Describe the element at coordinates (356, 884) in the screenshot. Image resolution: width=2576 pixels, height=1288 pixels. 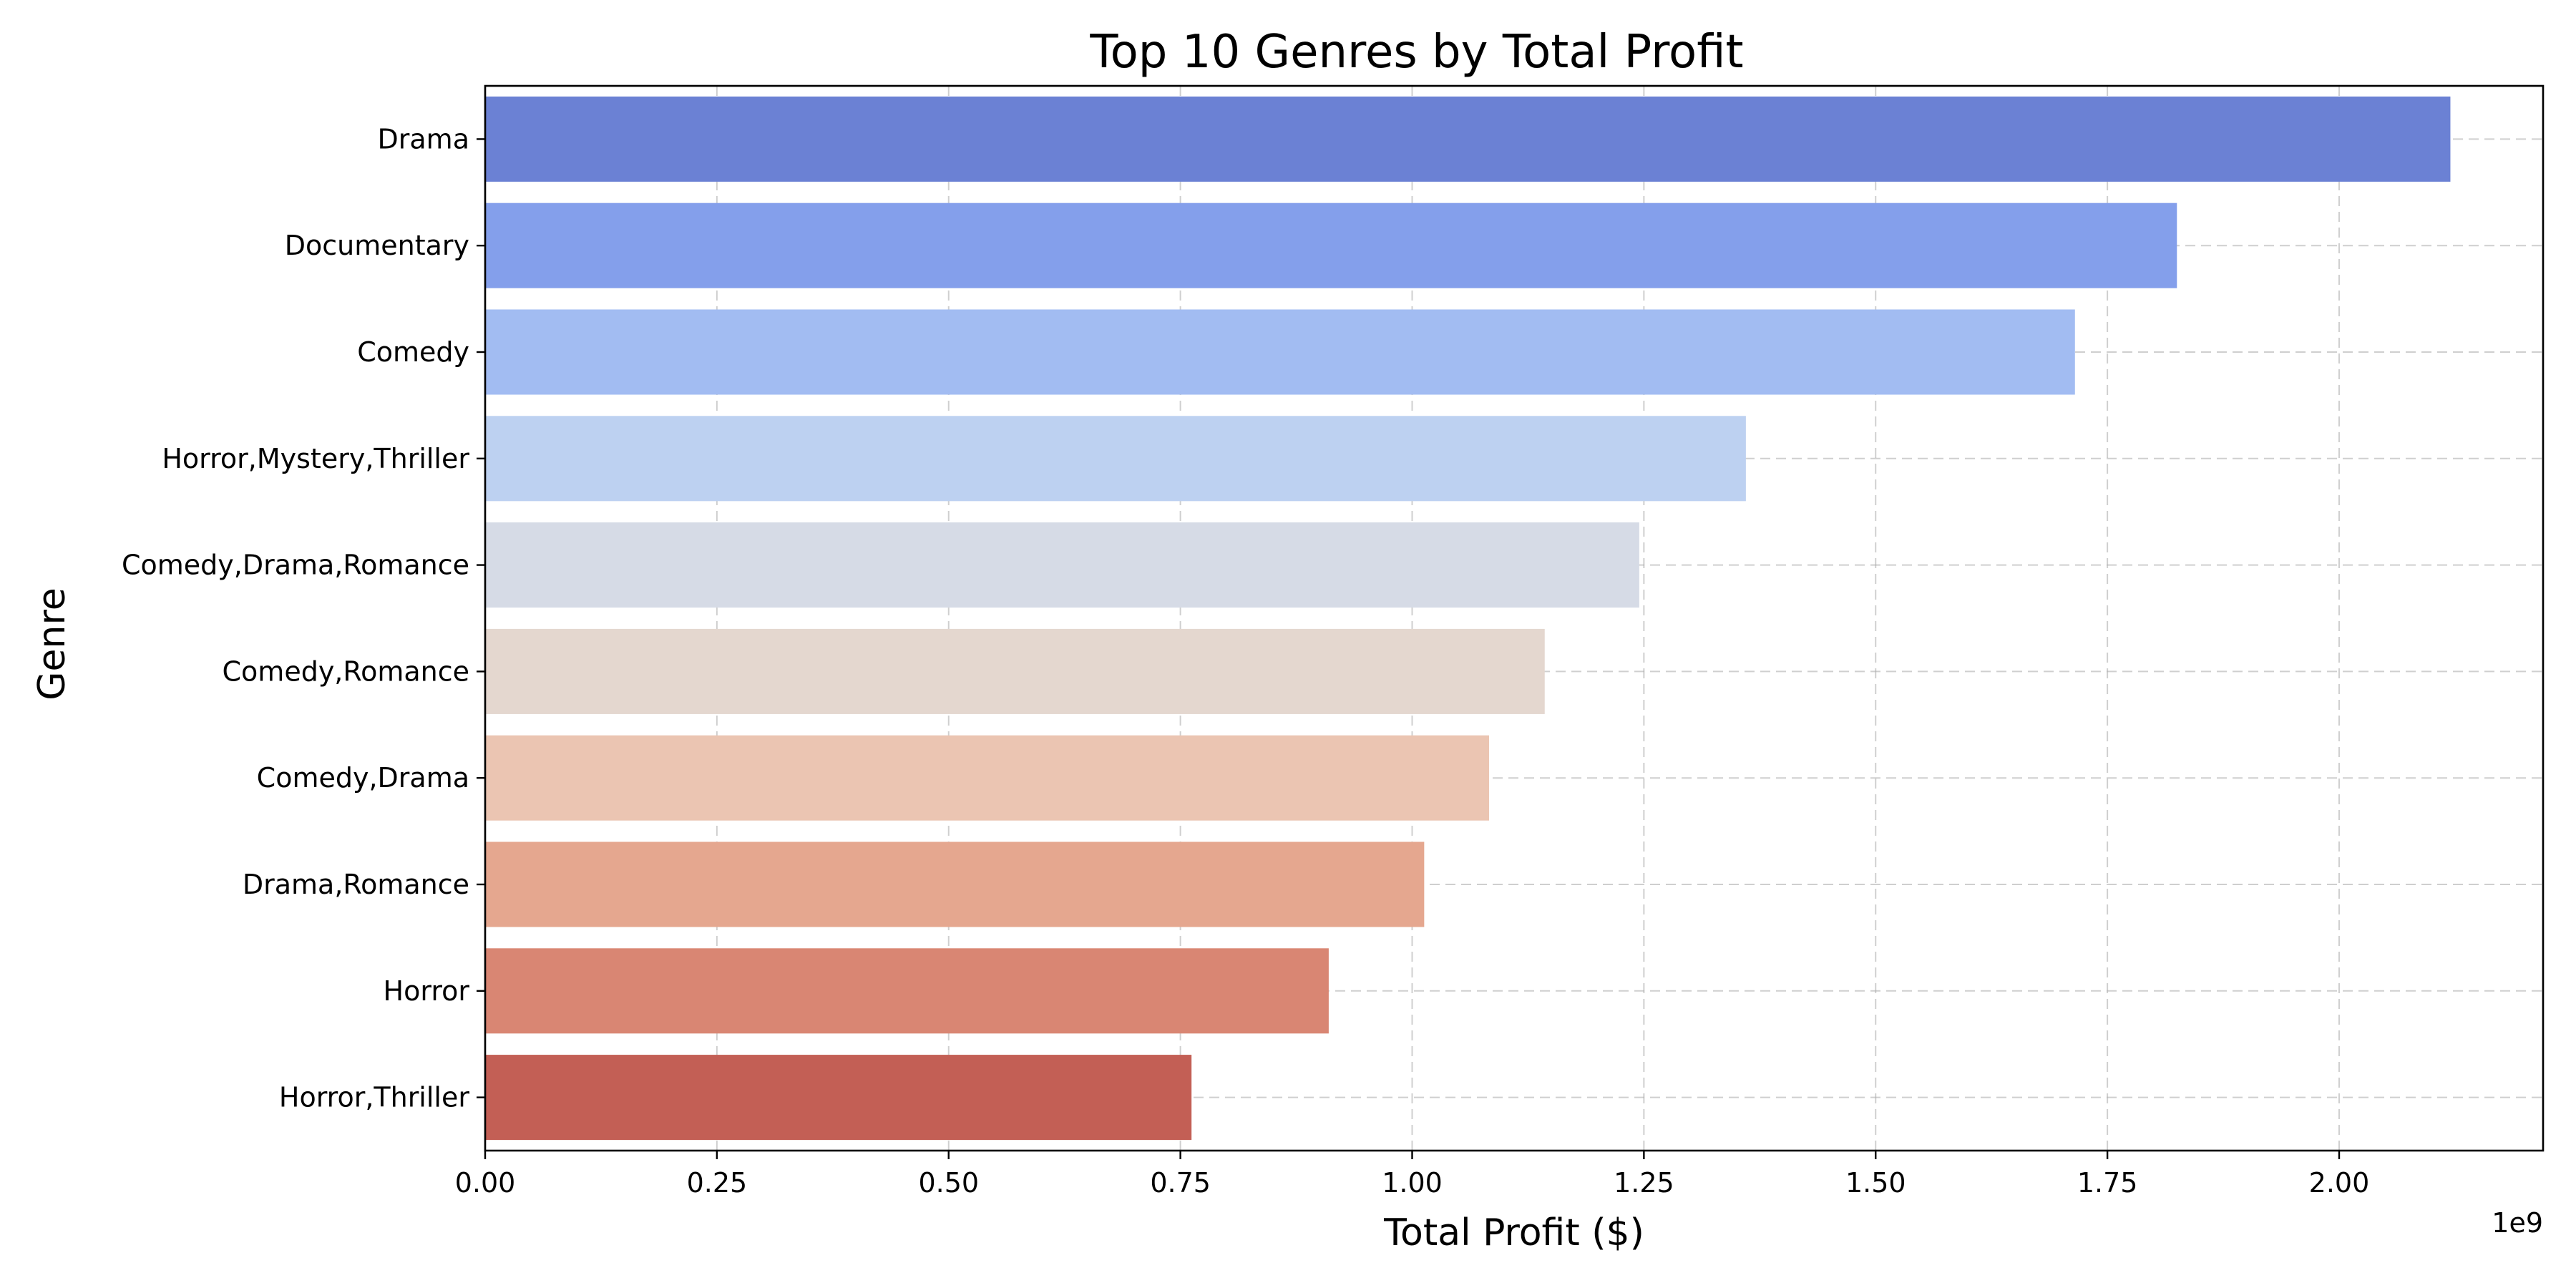
I see `y-tick-label: Drama,Romance` at that location.